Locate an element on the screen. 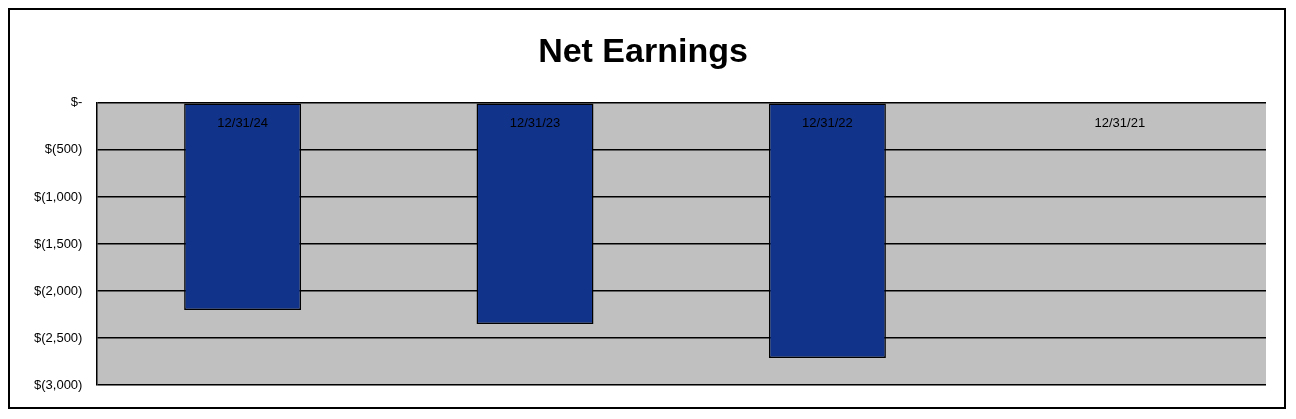 The image size is (1296, 419). x-tick-label: 12/31/22 is located at coordinates (827, 122).